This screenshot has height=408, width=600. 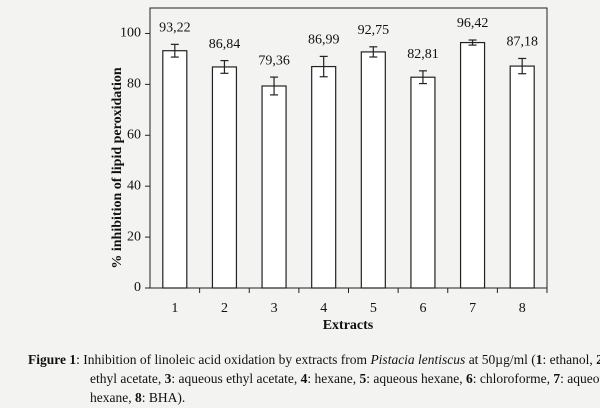 What do you see at coordinates (138, 397) in the screenshot?
I see `caption-part: 8` at bounding box center [138, 397].